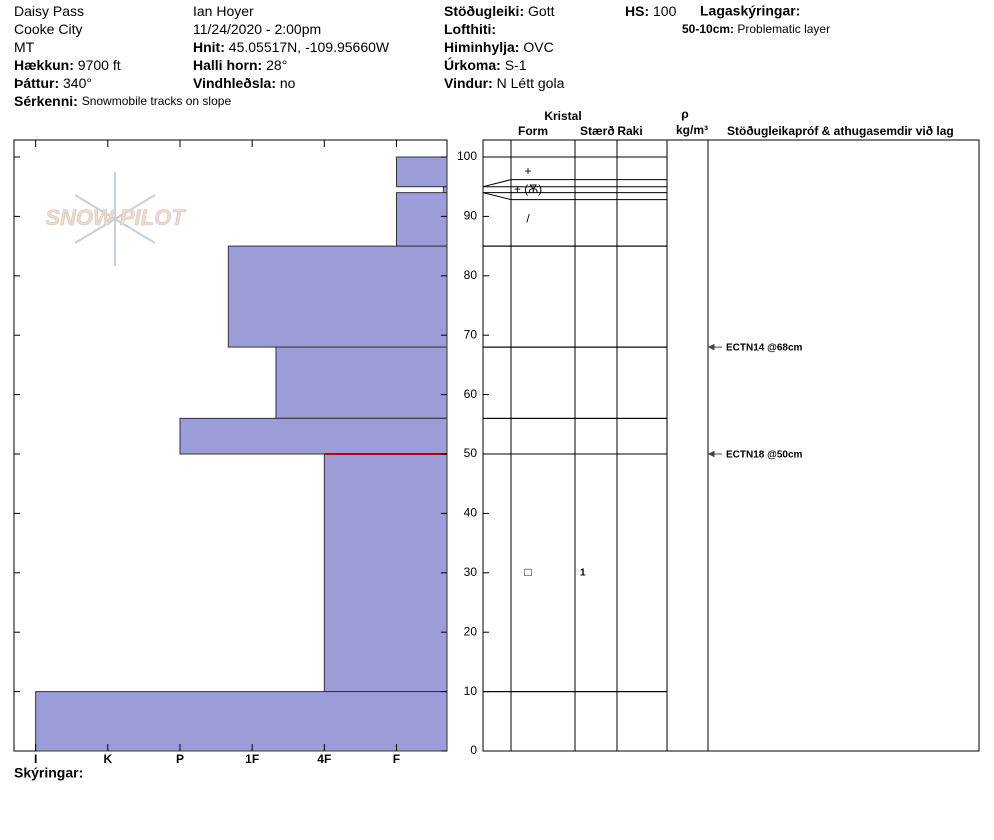 This screenshot has width=994, height=840. I want to click on grain-size: 1, so click(583, 572).